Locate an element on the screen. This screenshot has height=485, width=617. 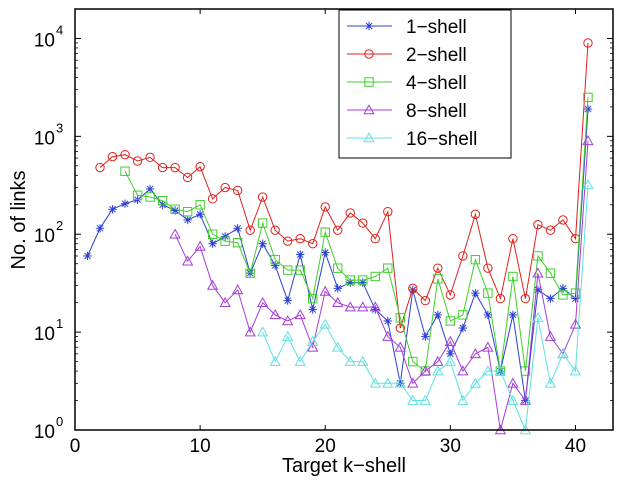
legend-marker-16-shell is located at coordinates (369, 137).